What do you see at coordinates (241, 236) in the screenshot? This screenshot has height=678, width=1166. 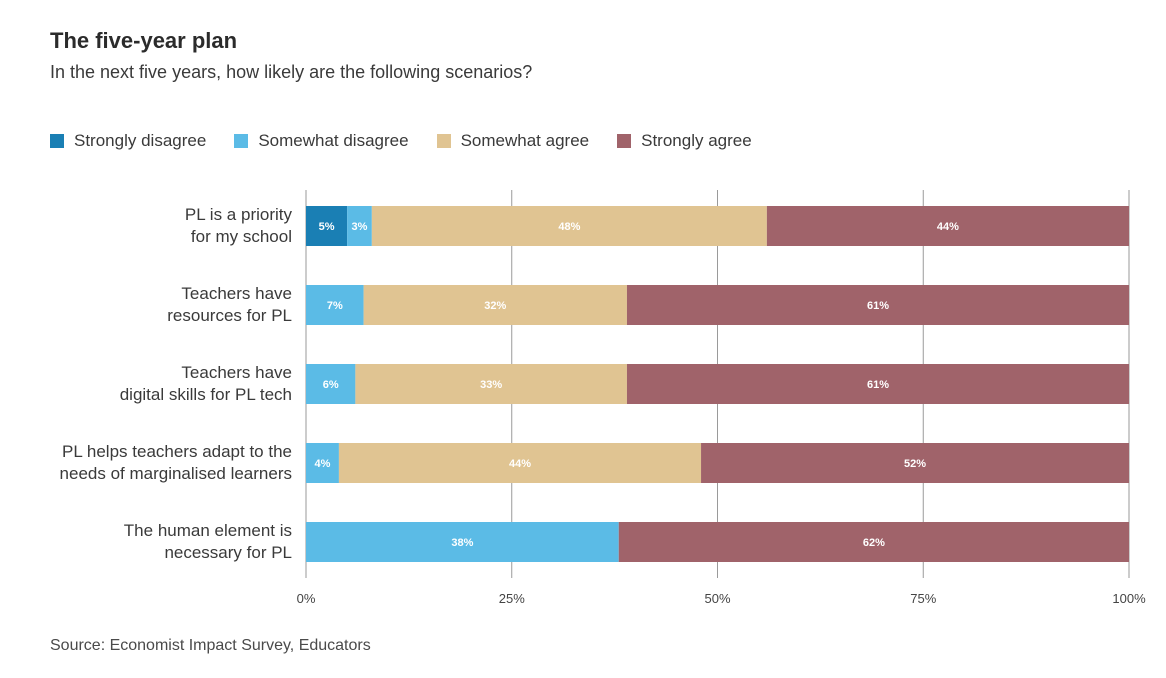 I see `category-label-row0-line1: for my school` at bounding box center [241, 236].